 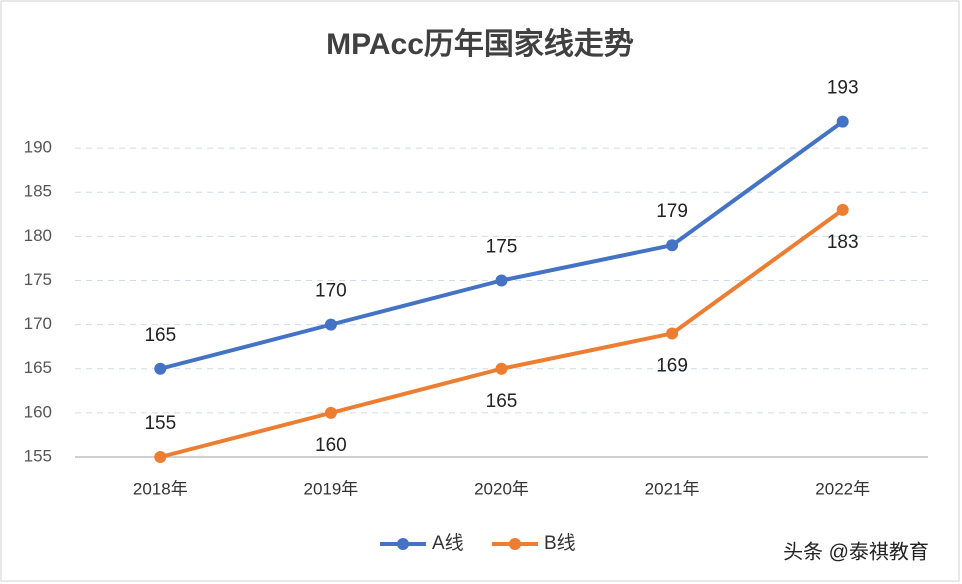 I want to click on chart-title: MPAcc历年国家线走势, so click(x=480, y=44).